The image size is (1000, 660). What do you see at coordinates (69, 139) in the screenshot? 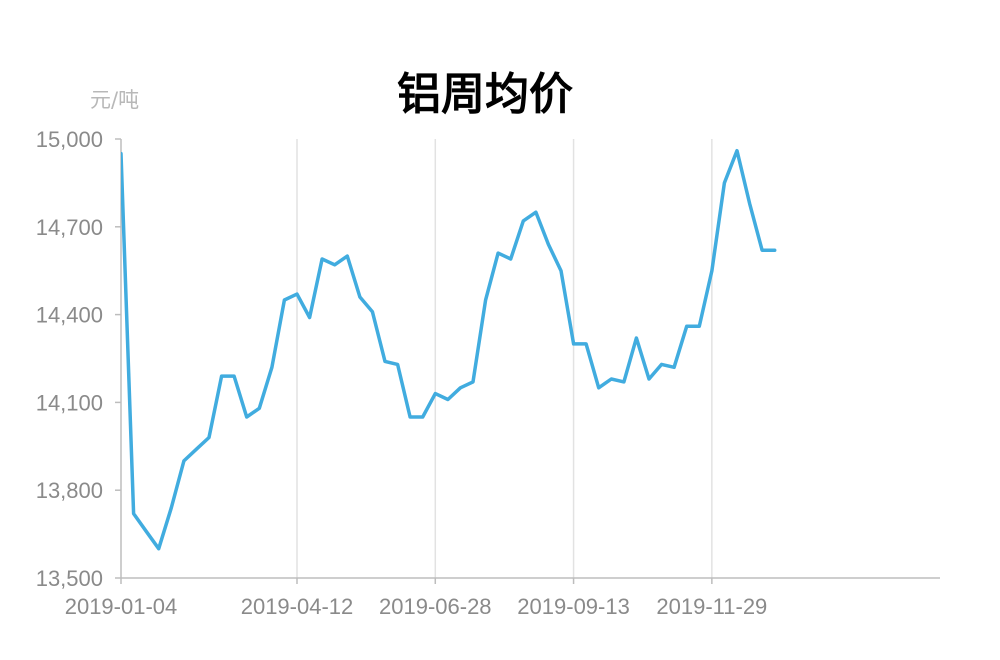
I see `y-tick-label: 15,000` at bounding box center [69, 139].